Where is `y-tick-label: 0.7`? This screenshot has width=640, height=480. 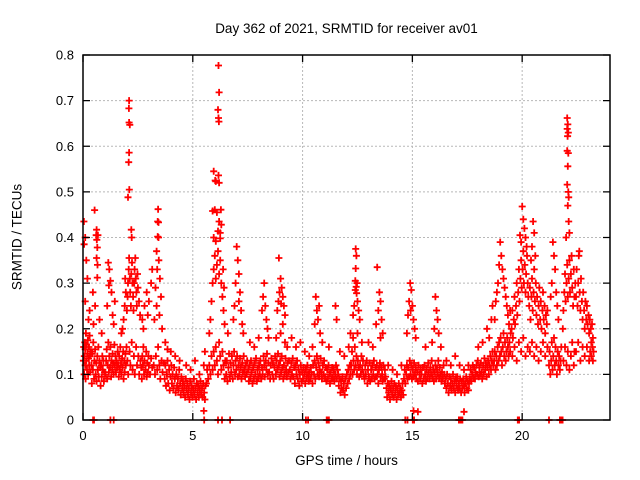 y-tick-label: 0.7 is located at coordinates (65, 100).